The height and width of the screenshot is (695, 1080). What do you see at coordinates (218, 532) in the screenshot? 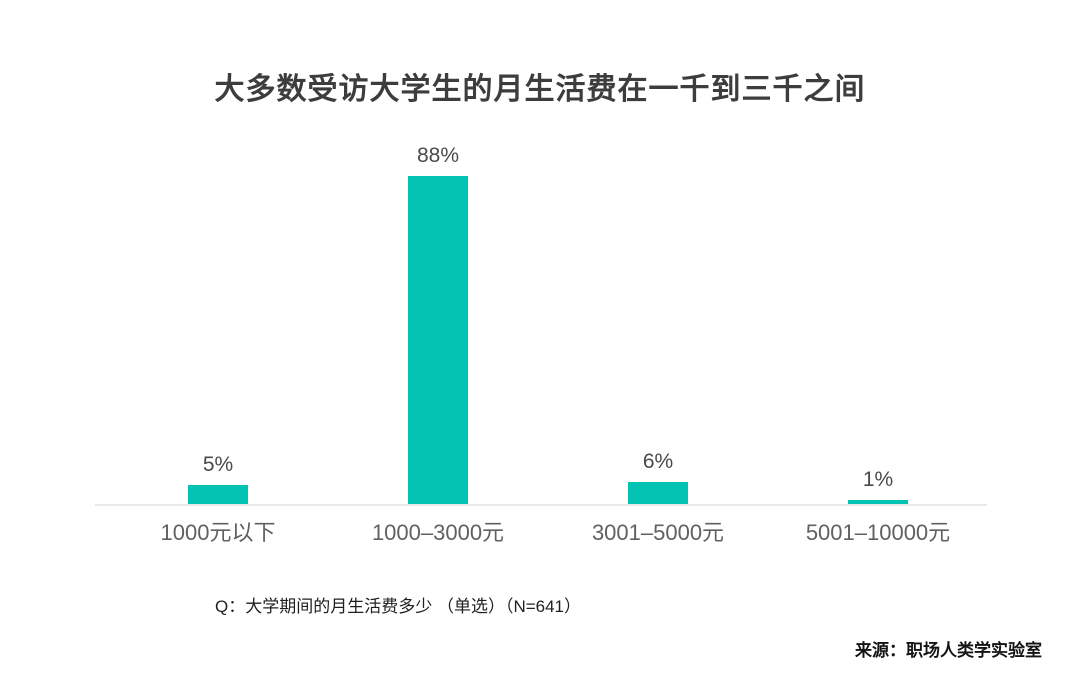
I see `category-label: 1000元以下` at bounding box center [218, 532].